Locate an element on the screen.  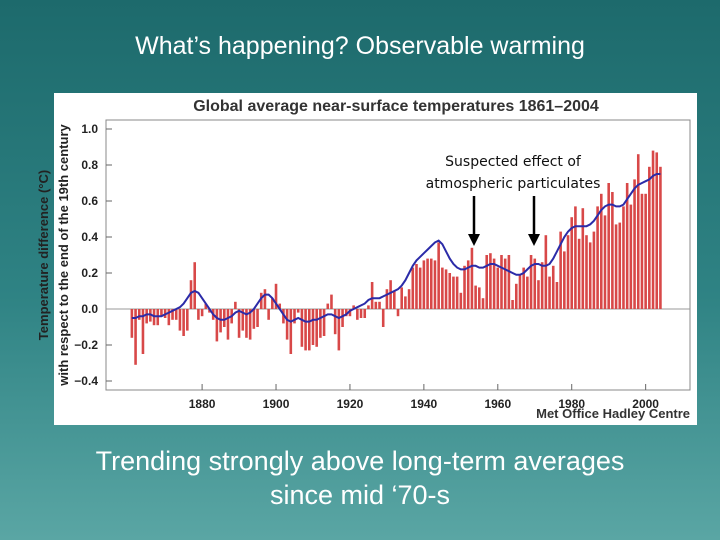
x-tick-label: 1920 is located at coordinates (350, 404).